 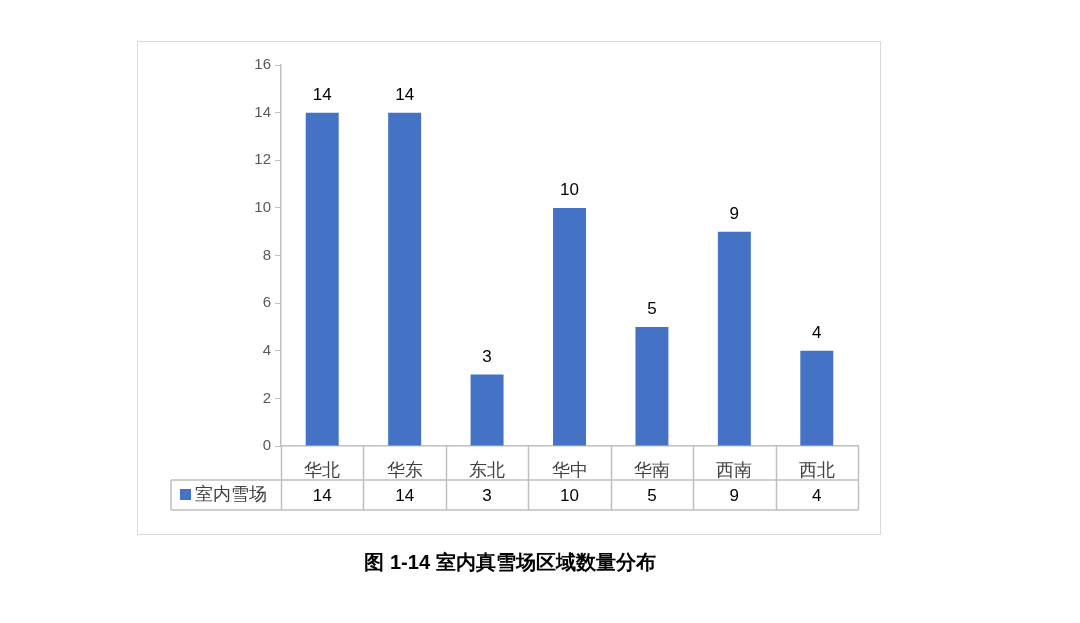 What do you see at coordinates (262, 111) in the screenshot?
I see `y-tick-label: 14` at bounding box center [262, 111].